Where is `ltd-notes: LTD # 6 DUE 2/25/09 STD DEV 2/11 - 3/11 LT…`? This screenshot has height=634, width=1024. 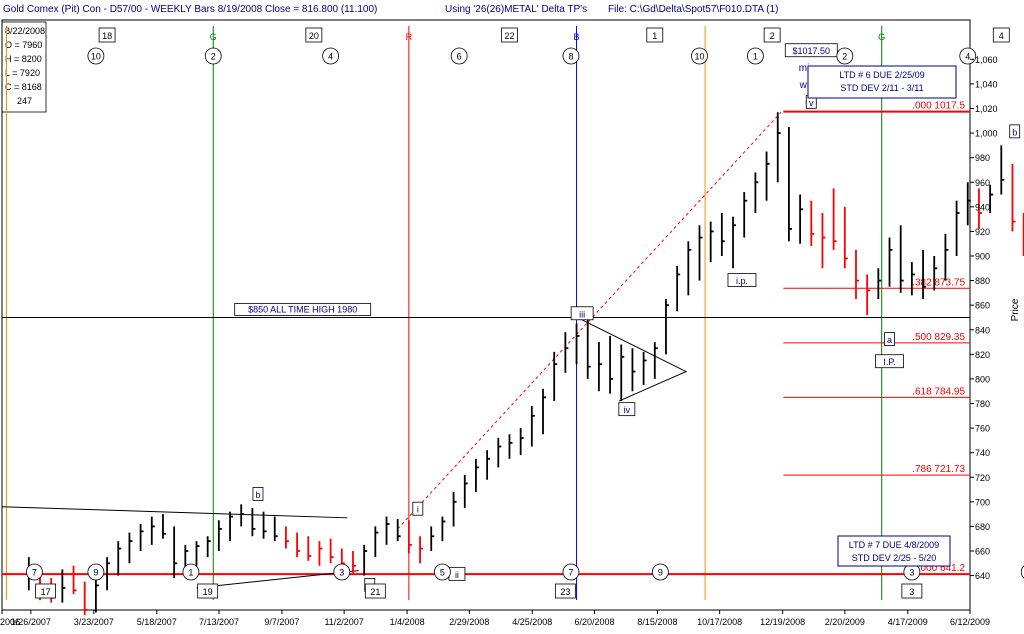
ltd-notes: LTD # 6 DUE 2/25/09 STD DEV 2/11 - 3/11 LT… is located at coordinates (882, 316).